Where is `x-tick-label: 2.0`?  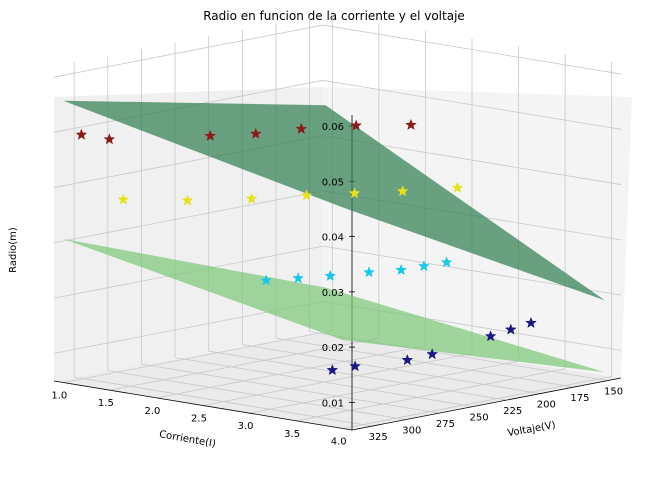
x-tick-label: 2.0 is located at coordinates (152, 411).